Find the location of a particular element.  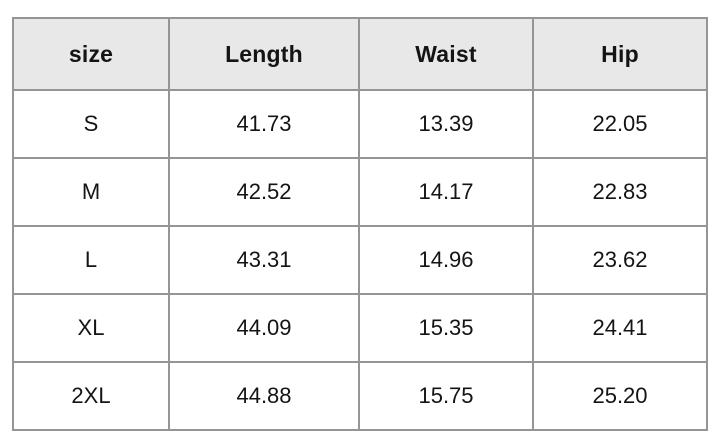

cell-waist: 15.35 is located at coordinates (446, 328).